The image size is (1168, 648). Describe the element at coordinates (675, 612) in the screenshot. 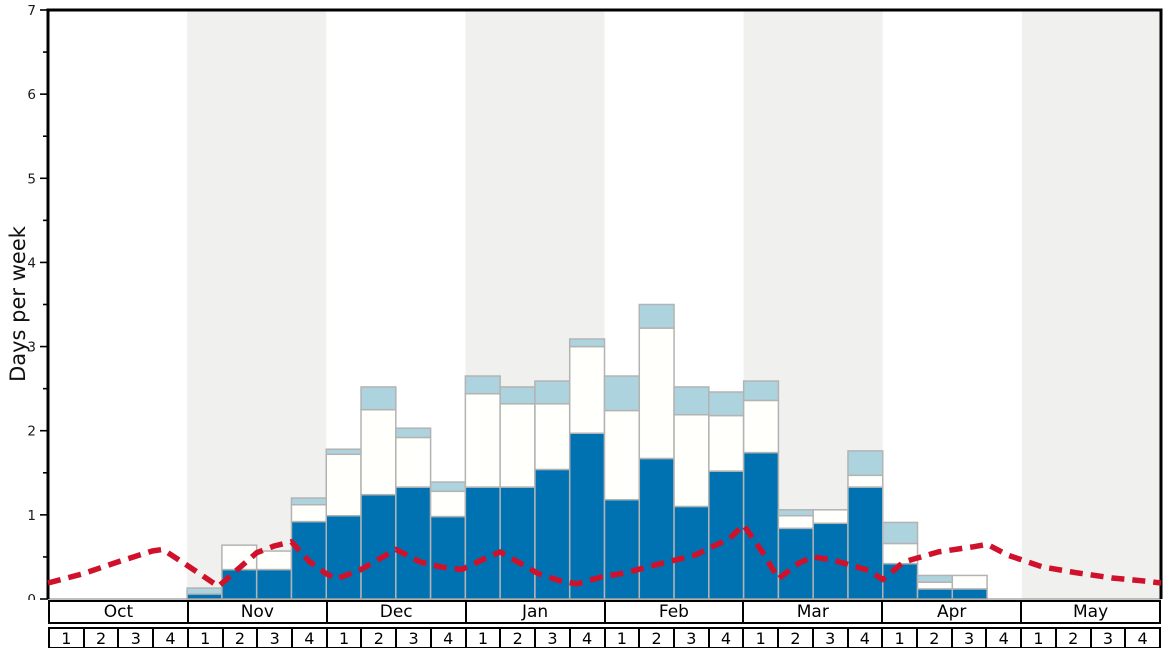

I see `month-cell-feb: Feb` at that location.